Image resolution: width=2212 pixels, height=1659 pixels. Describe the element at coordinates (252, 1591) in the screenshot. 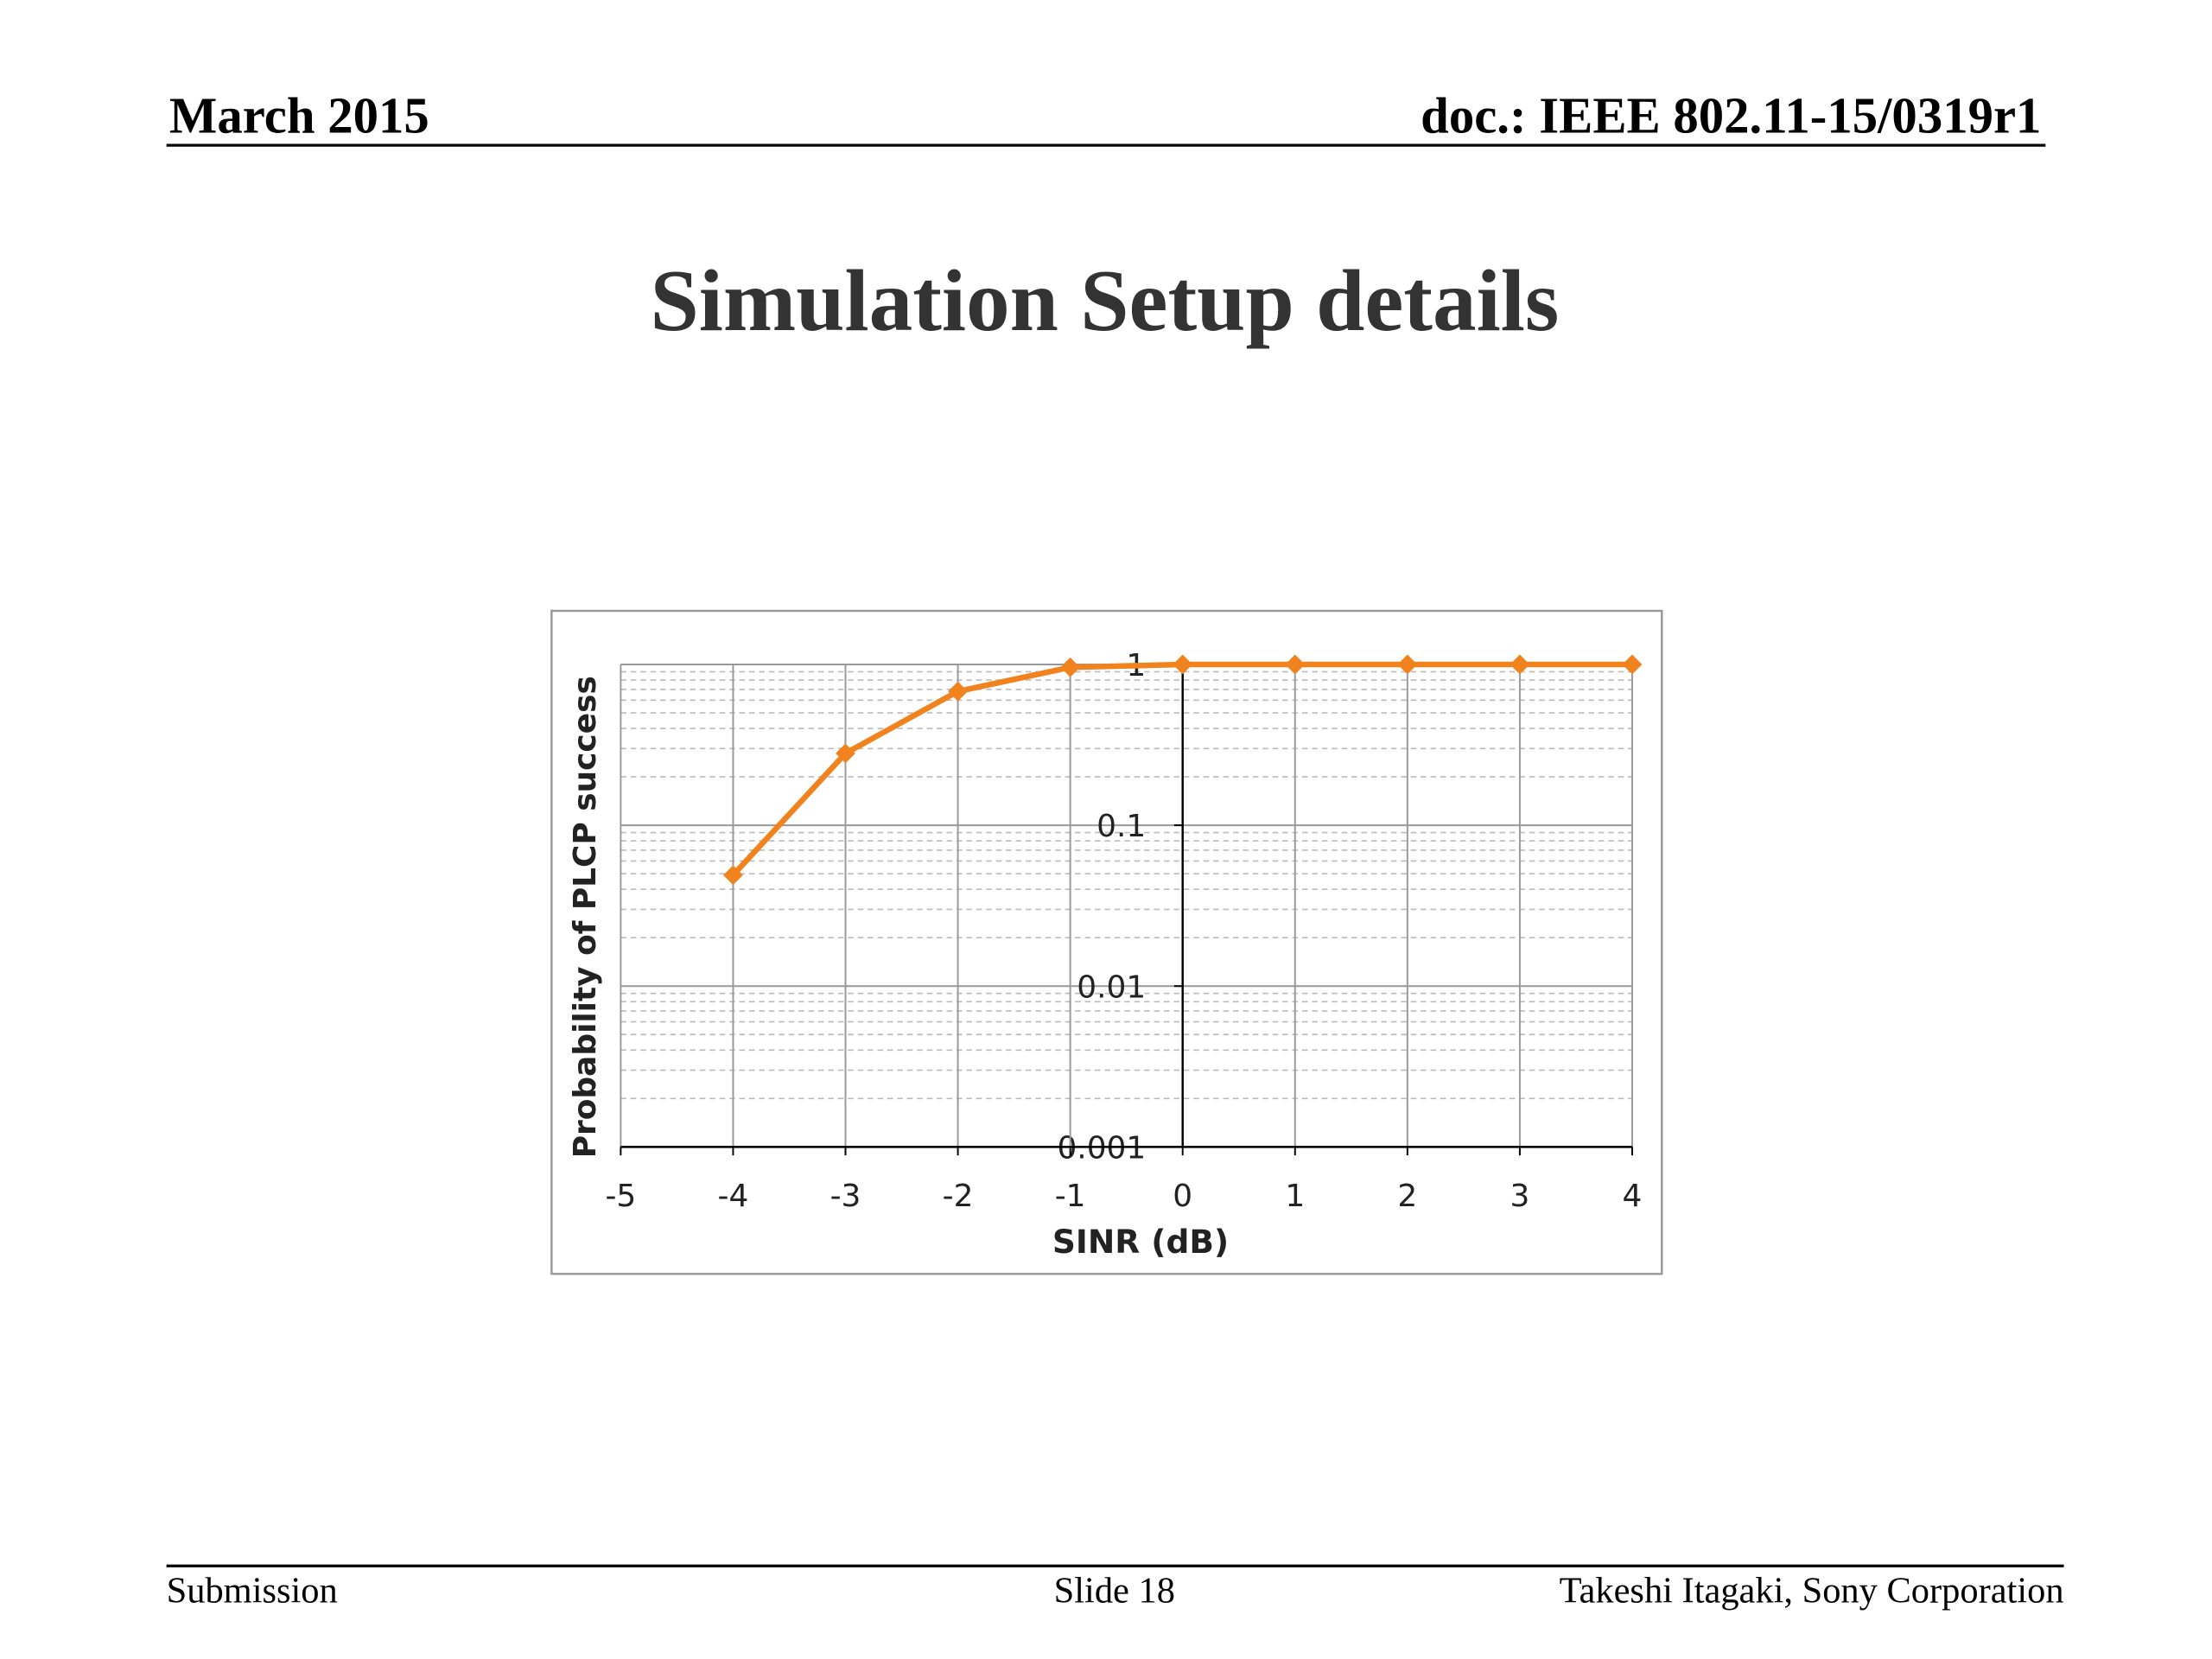

I see `footer-left: Submission` at that location.